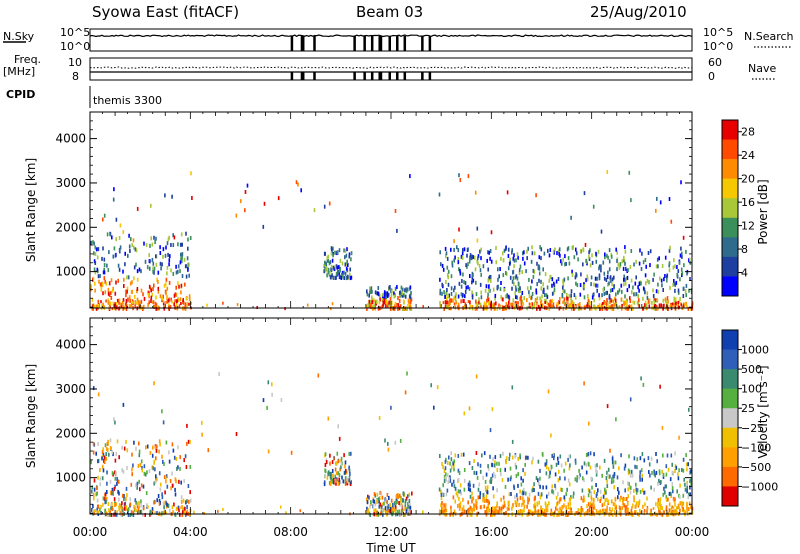 The height and width of the screenshot is (554, 800). Describe the element at coordinates (763, 211) in the screenshot. I see `power-colorbar-label: Power [dB]` at that location.